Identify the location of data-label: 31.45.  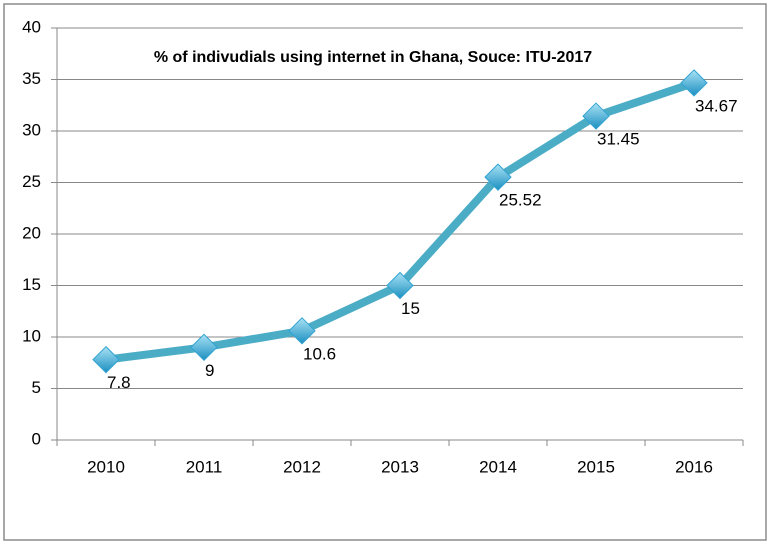
(618, 139).